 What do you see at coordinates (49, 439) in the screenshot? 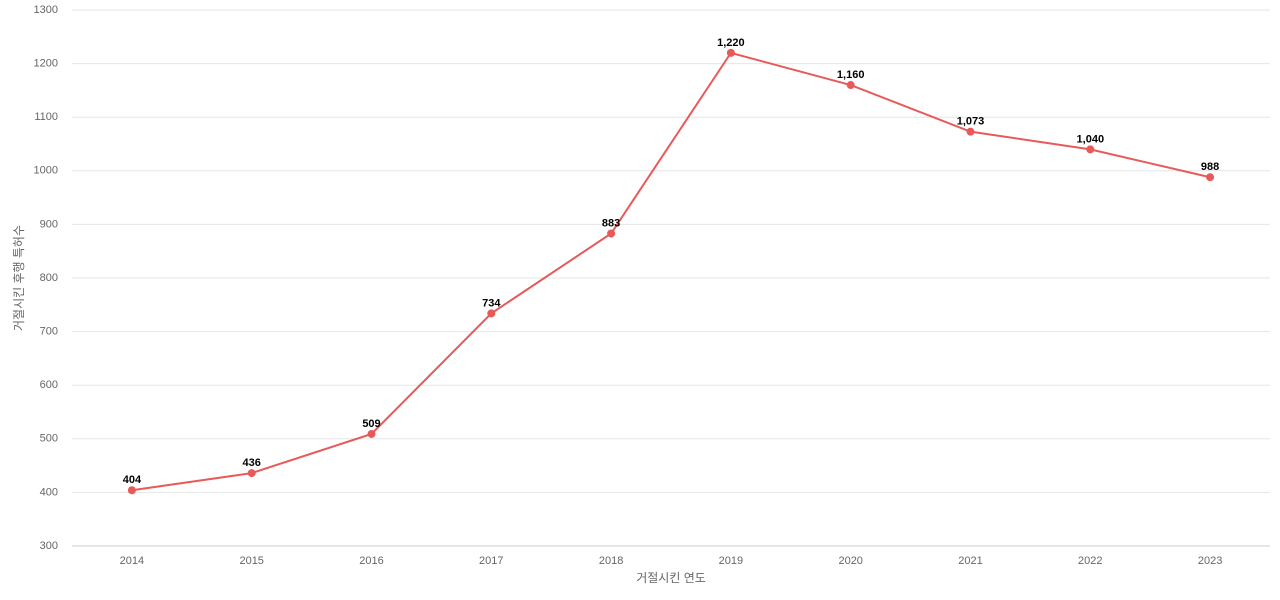
I see `y-tick-label: 500` at bounding box center [49, 439].